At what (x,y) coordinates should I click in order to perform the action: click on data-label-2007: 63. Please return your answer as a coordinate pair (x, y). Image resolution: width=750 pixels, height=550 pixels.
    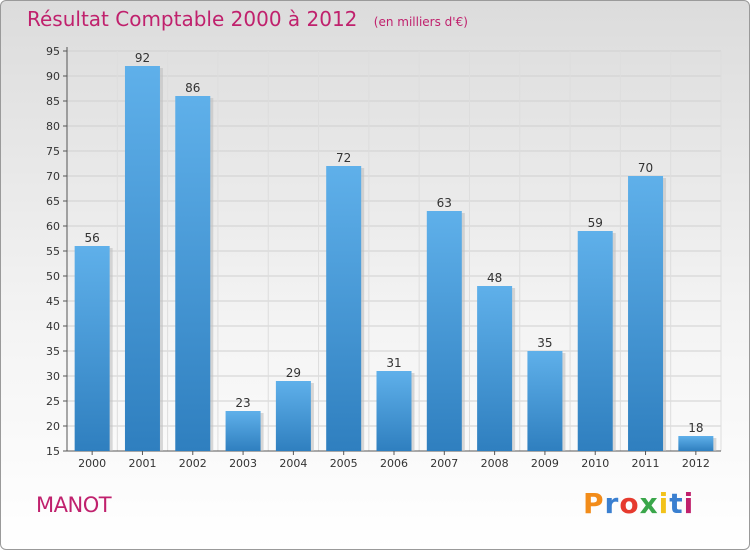
    Looking at the image, I should click on (444, 203).